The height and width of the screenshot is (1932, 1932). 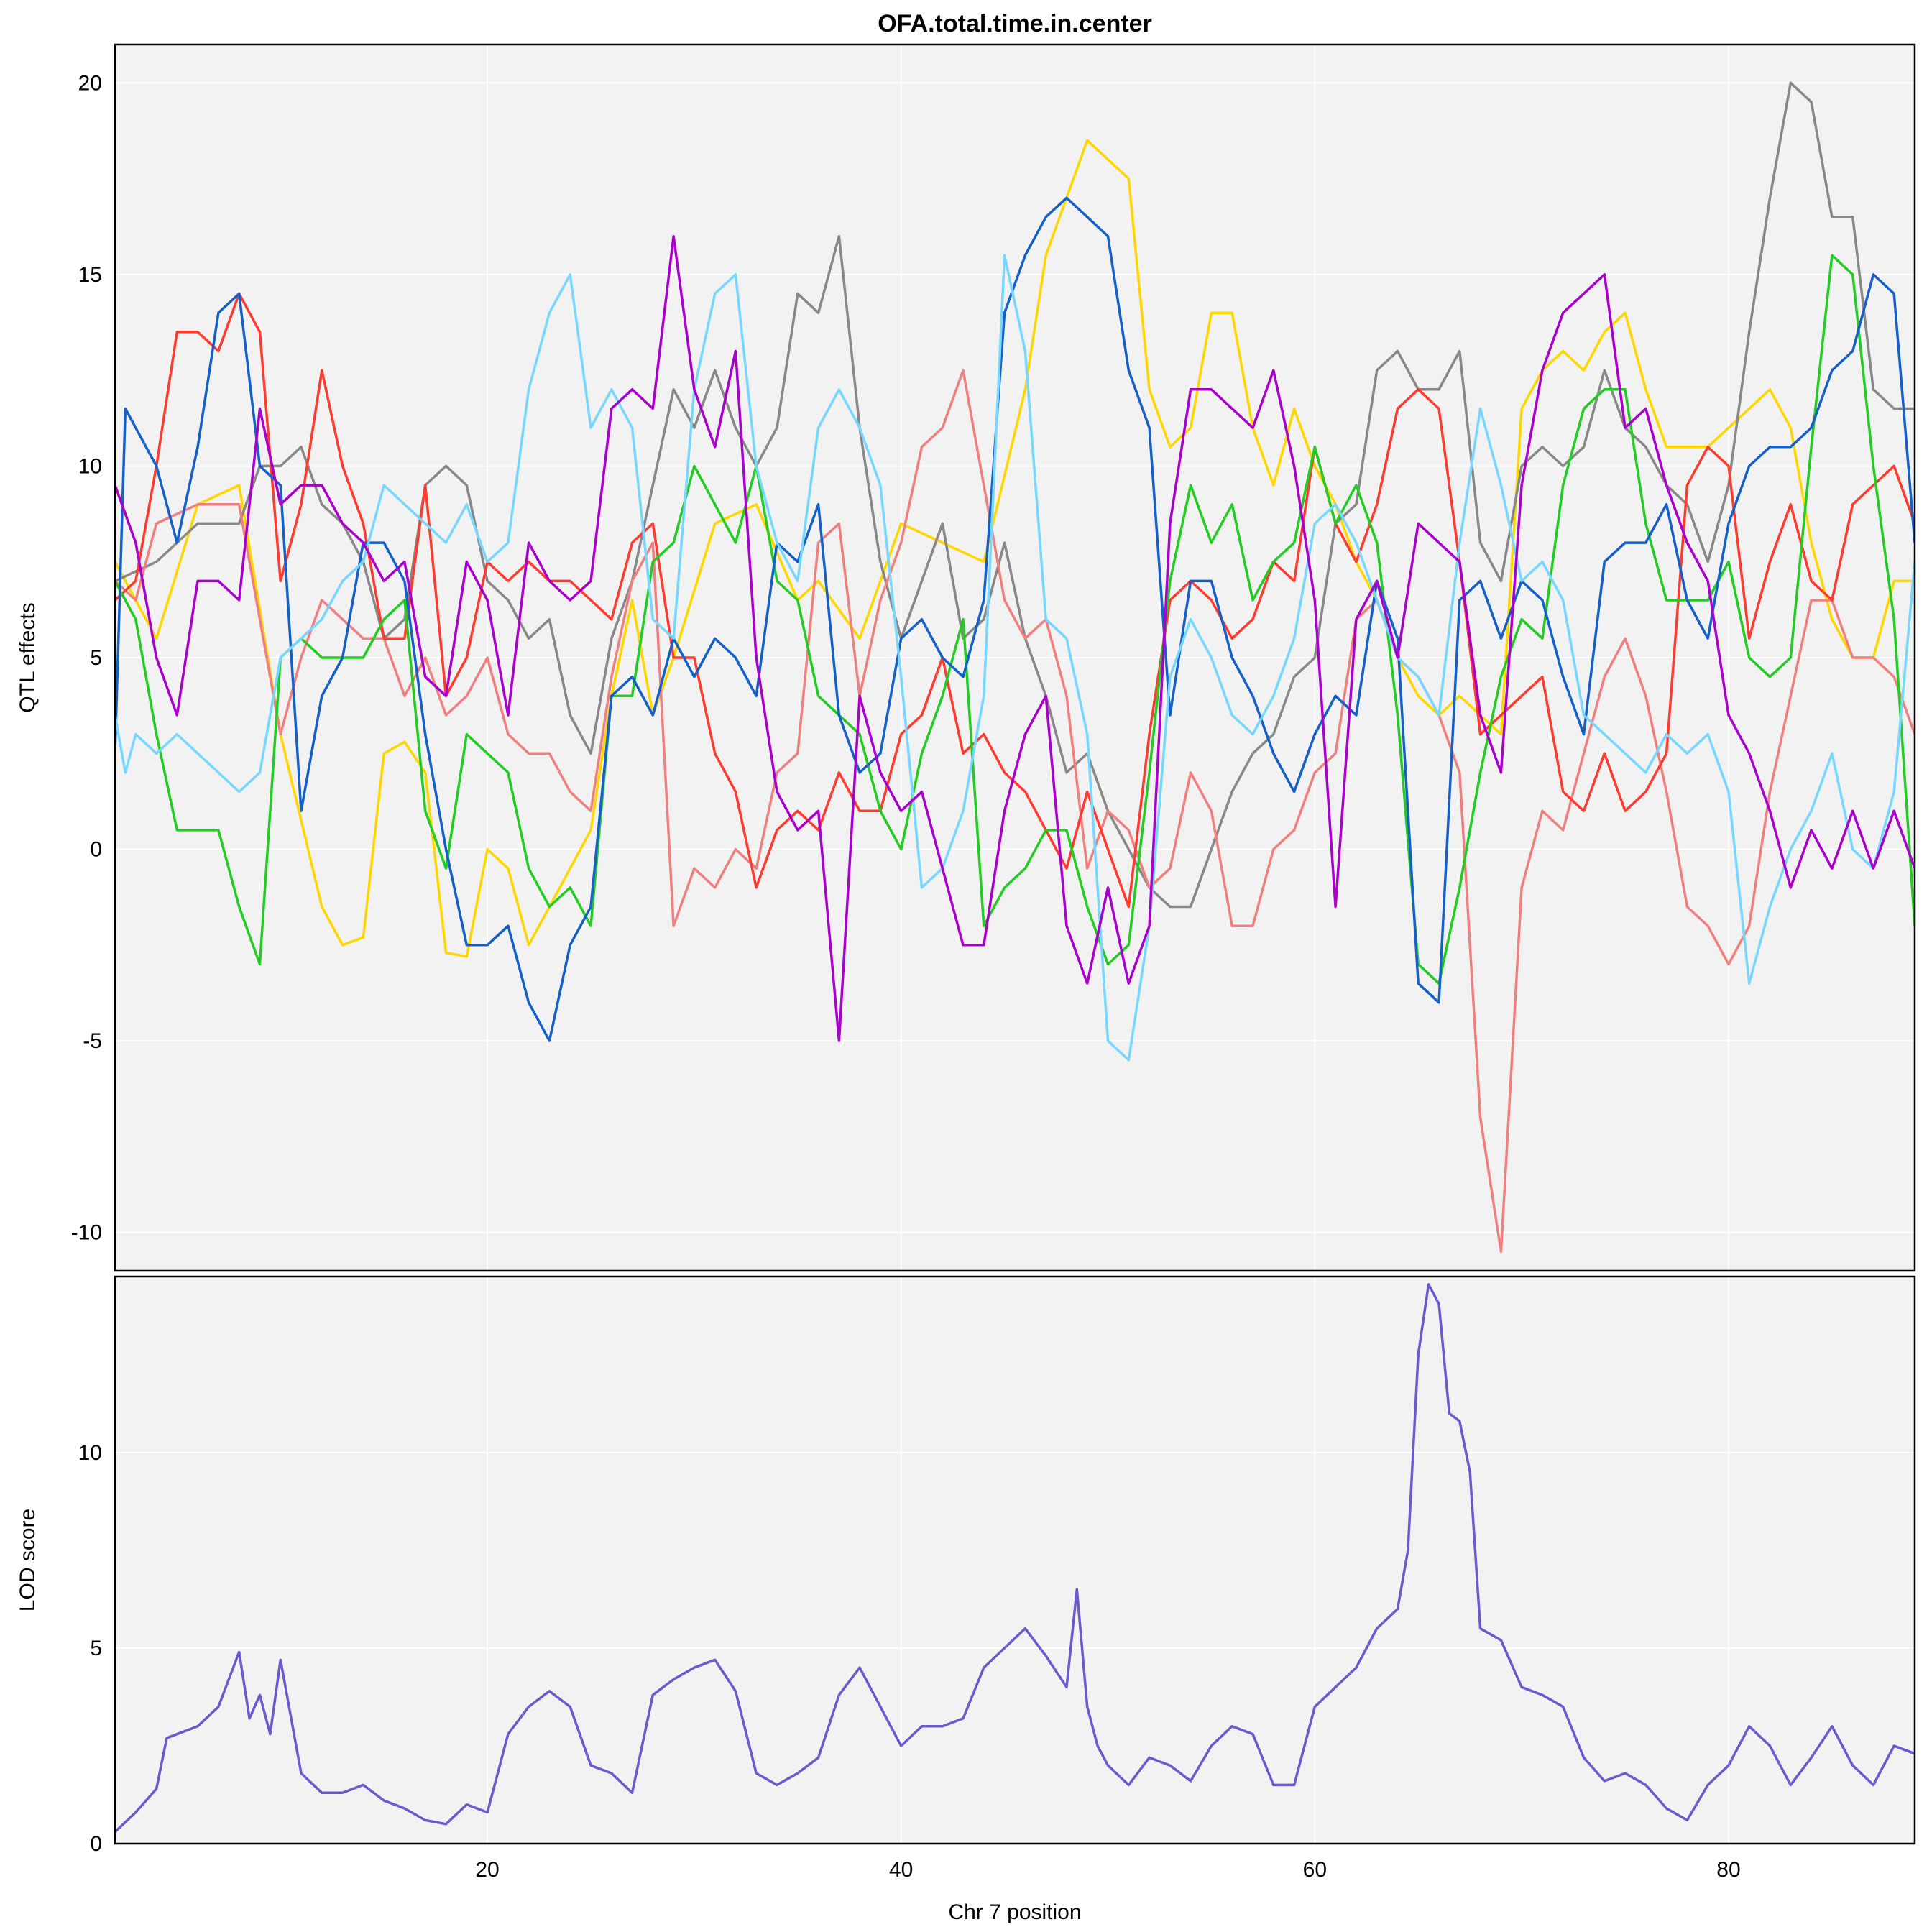 I want to click on x-tick-label: 20, so click(x=487, y=1870).